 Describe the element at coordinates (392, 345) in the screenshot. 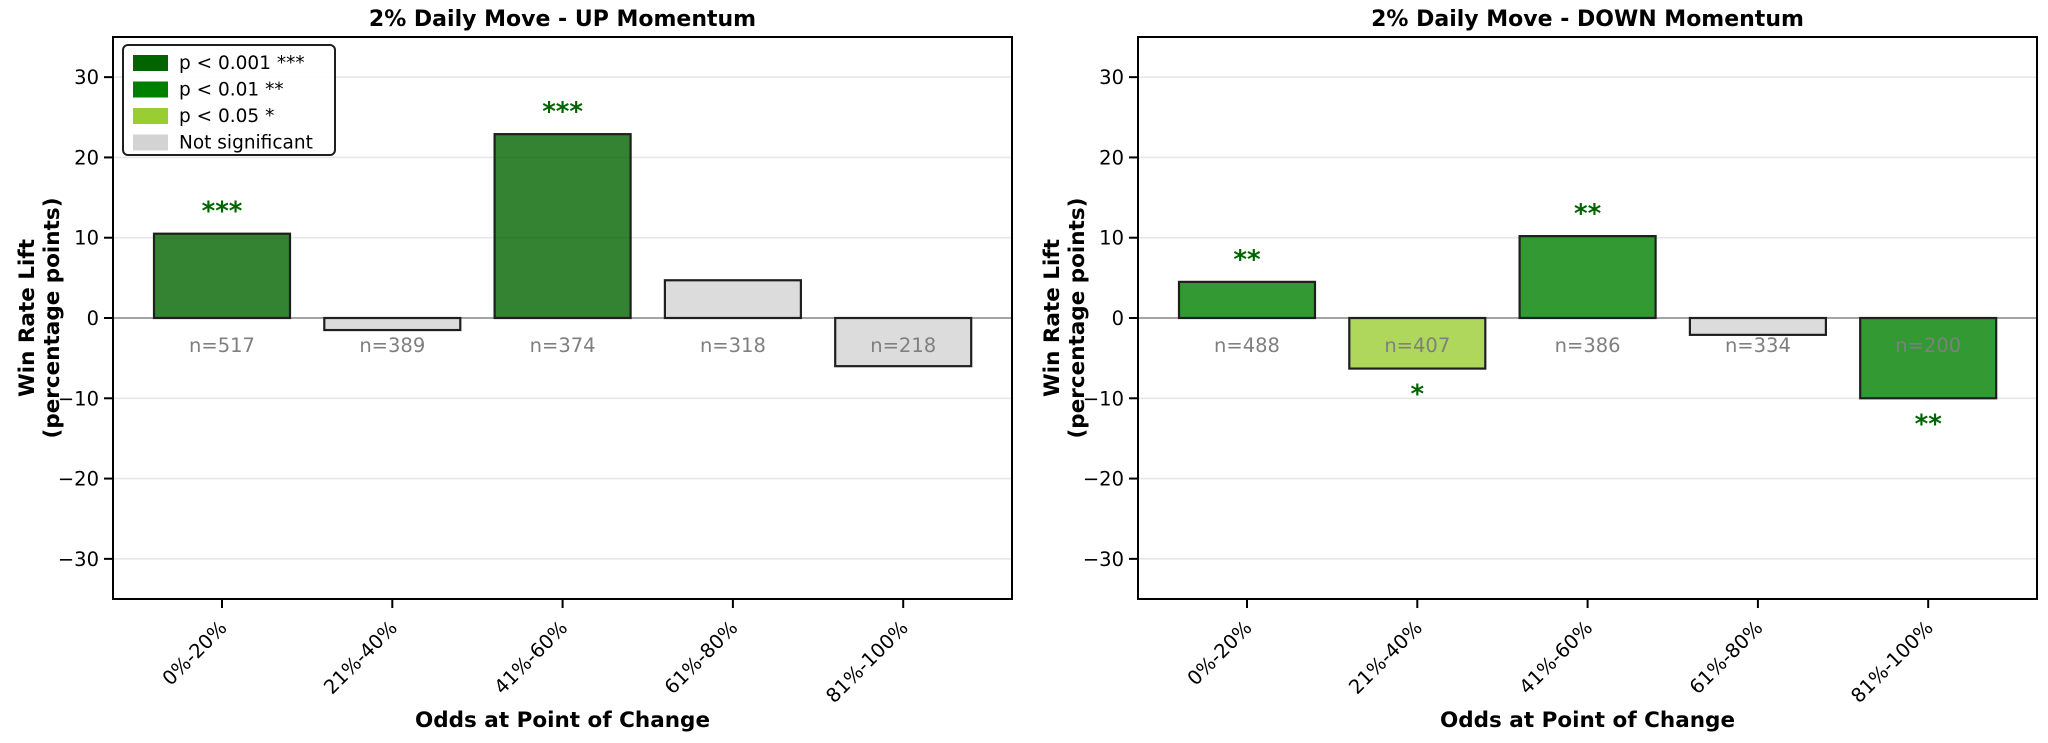

I see `sample-size-label: n=389` at that location.